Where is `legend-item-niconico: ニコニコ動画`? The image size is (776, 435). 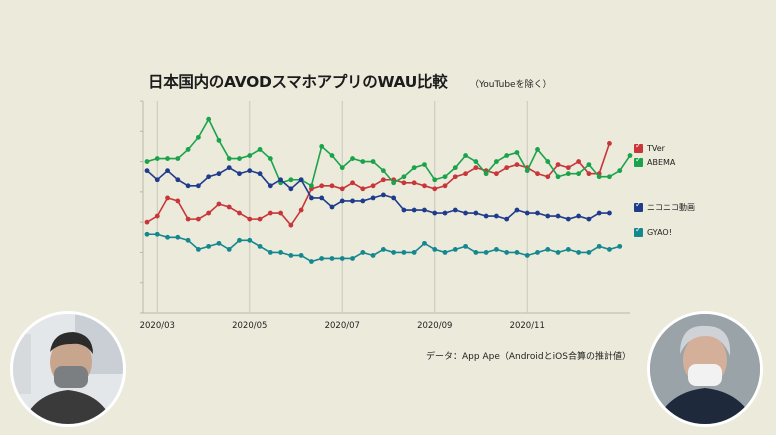
legend-item-niconico: ニコニコ動画 is located at coordinates (664, 206).